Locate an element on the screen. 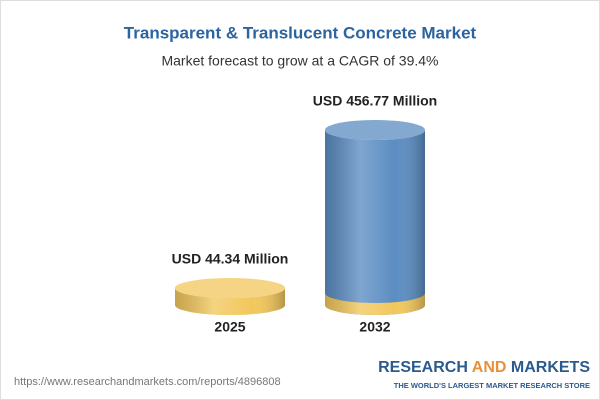 This screenshot has width=600, height=400. logo: RESEARCH AND MARKETS is located at coordinates (484, 367).